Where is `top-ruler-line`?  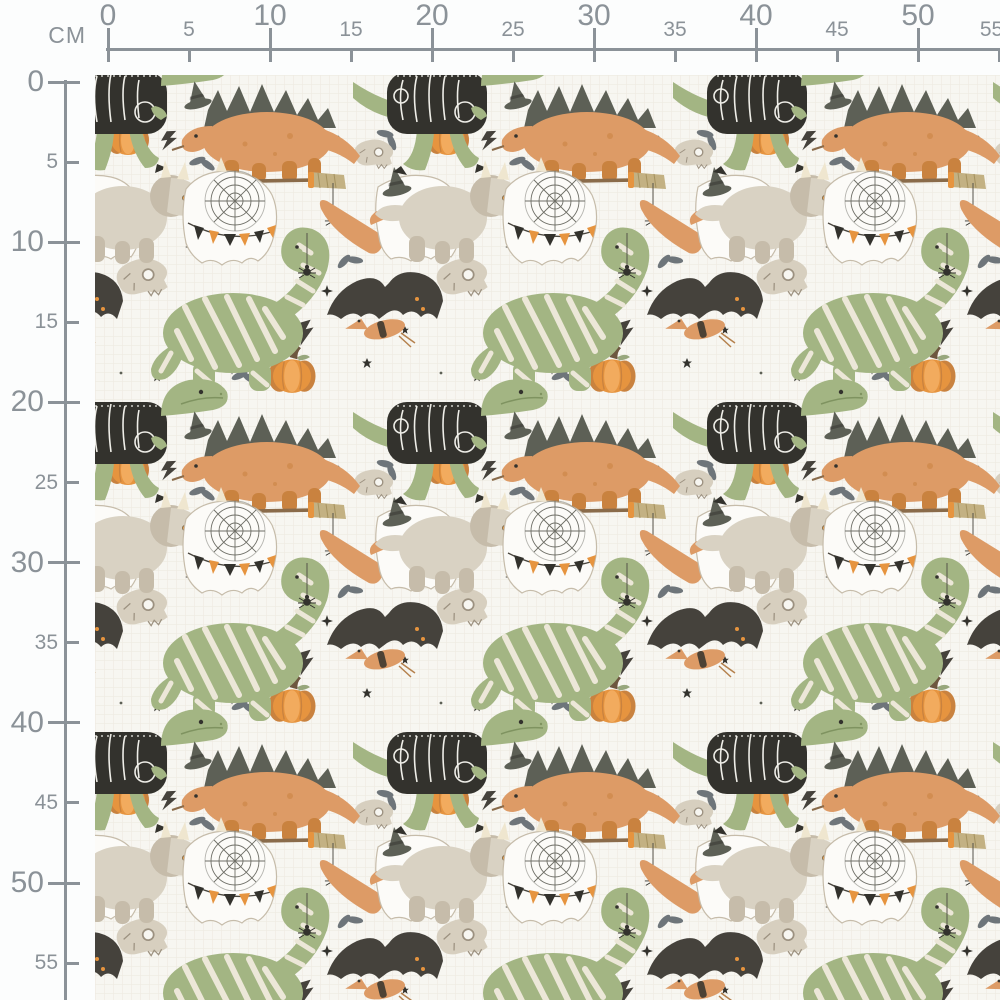
top-ruler-line is located at coordinates (553, 49).